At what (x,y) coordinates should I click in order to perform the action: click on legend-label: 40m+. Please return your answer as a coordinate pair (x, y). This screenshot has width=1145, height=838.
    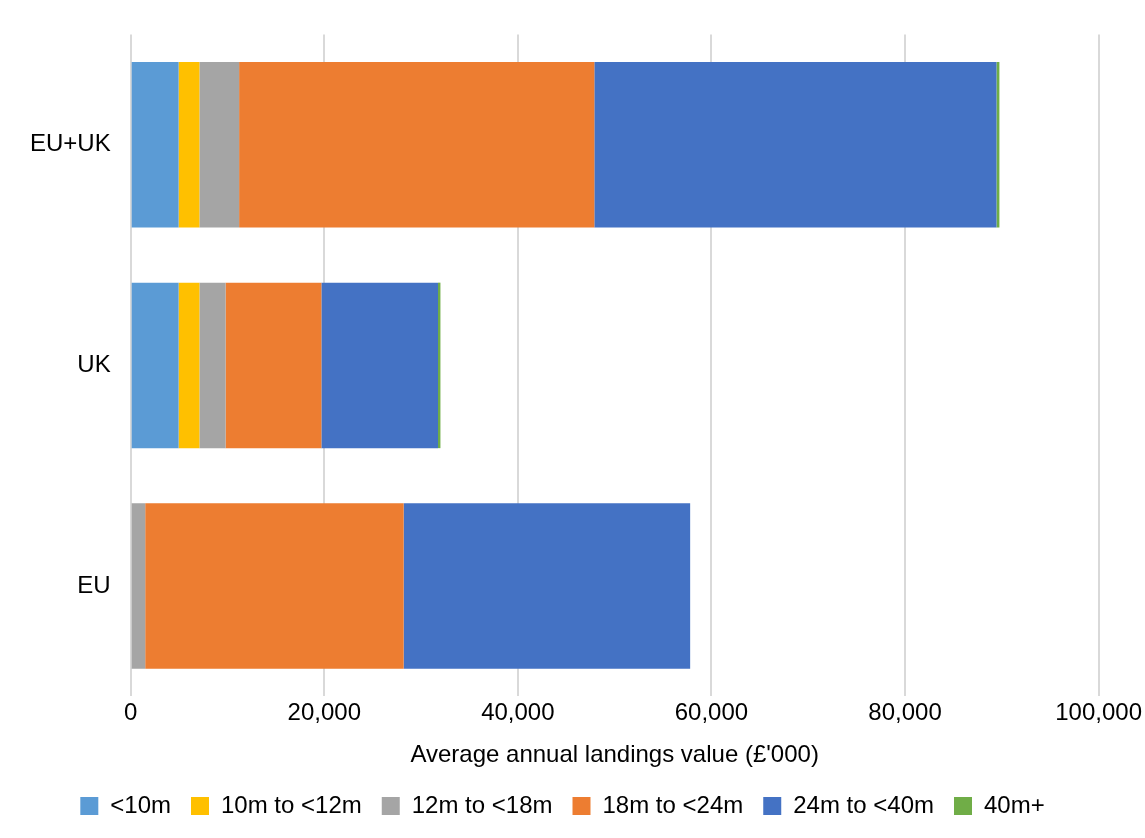
    Looking at the image, I should click on (1014, 804).